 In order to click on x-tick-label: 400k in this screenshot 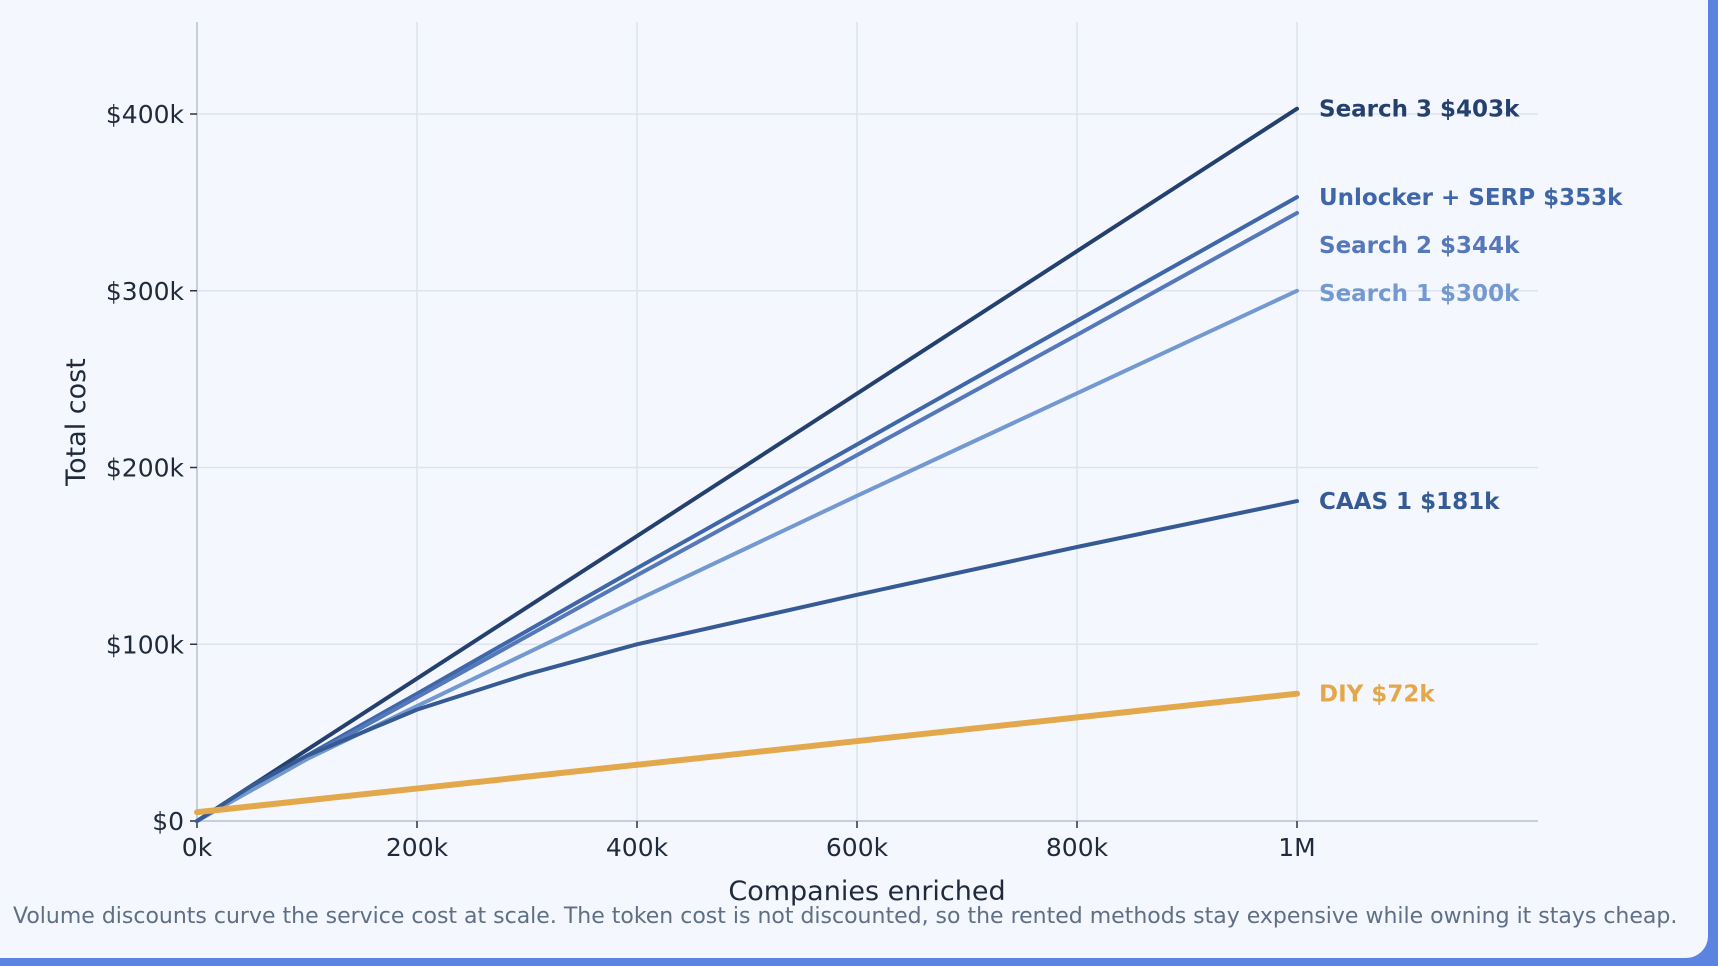, I will do `click(637, 847)`.